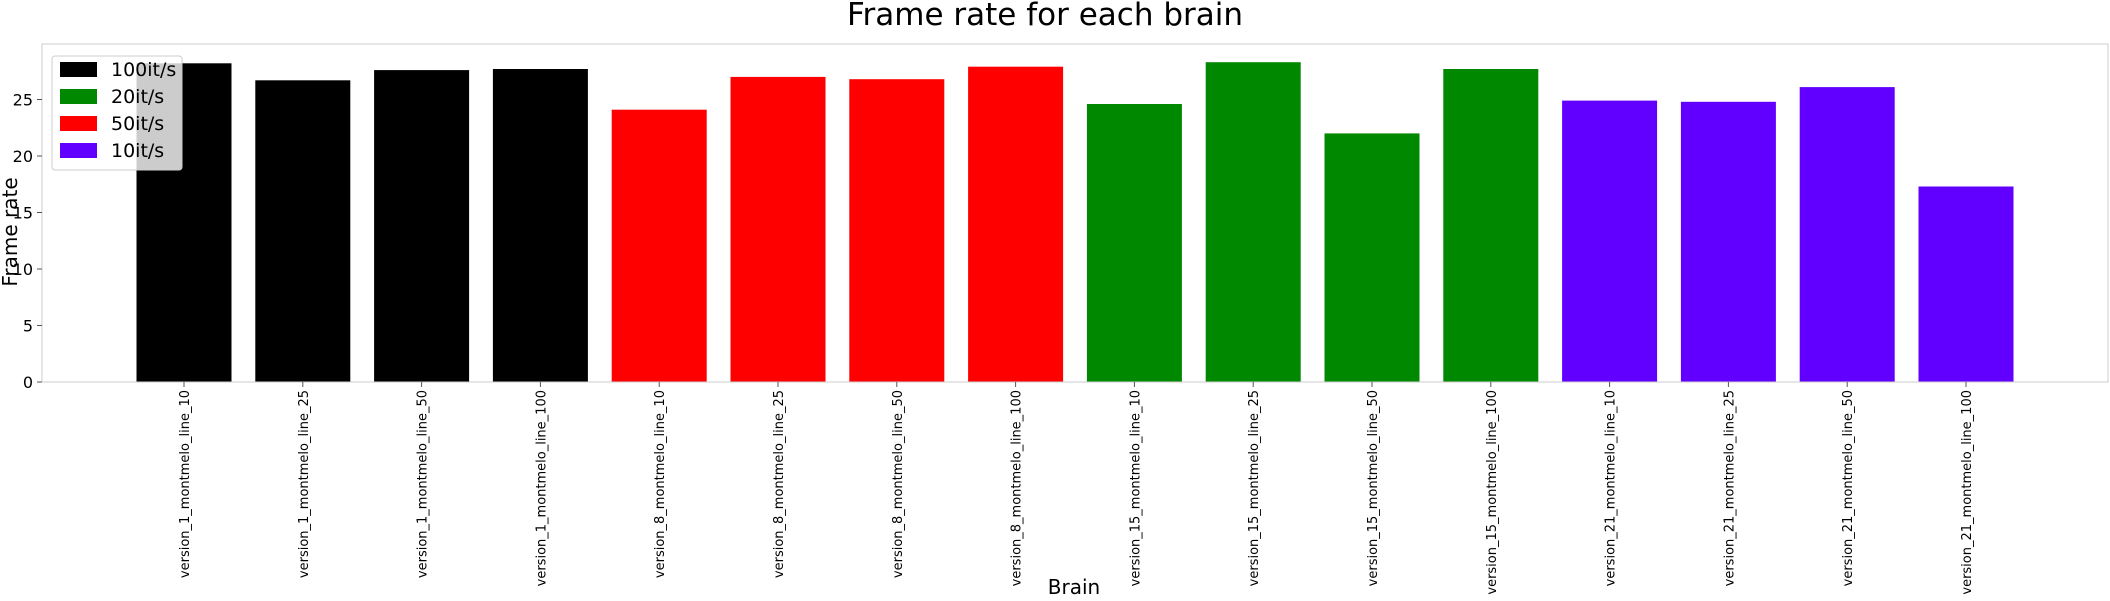  I want to click on legend-swatch-100it/s, so click(78, 69).